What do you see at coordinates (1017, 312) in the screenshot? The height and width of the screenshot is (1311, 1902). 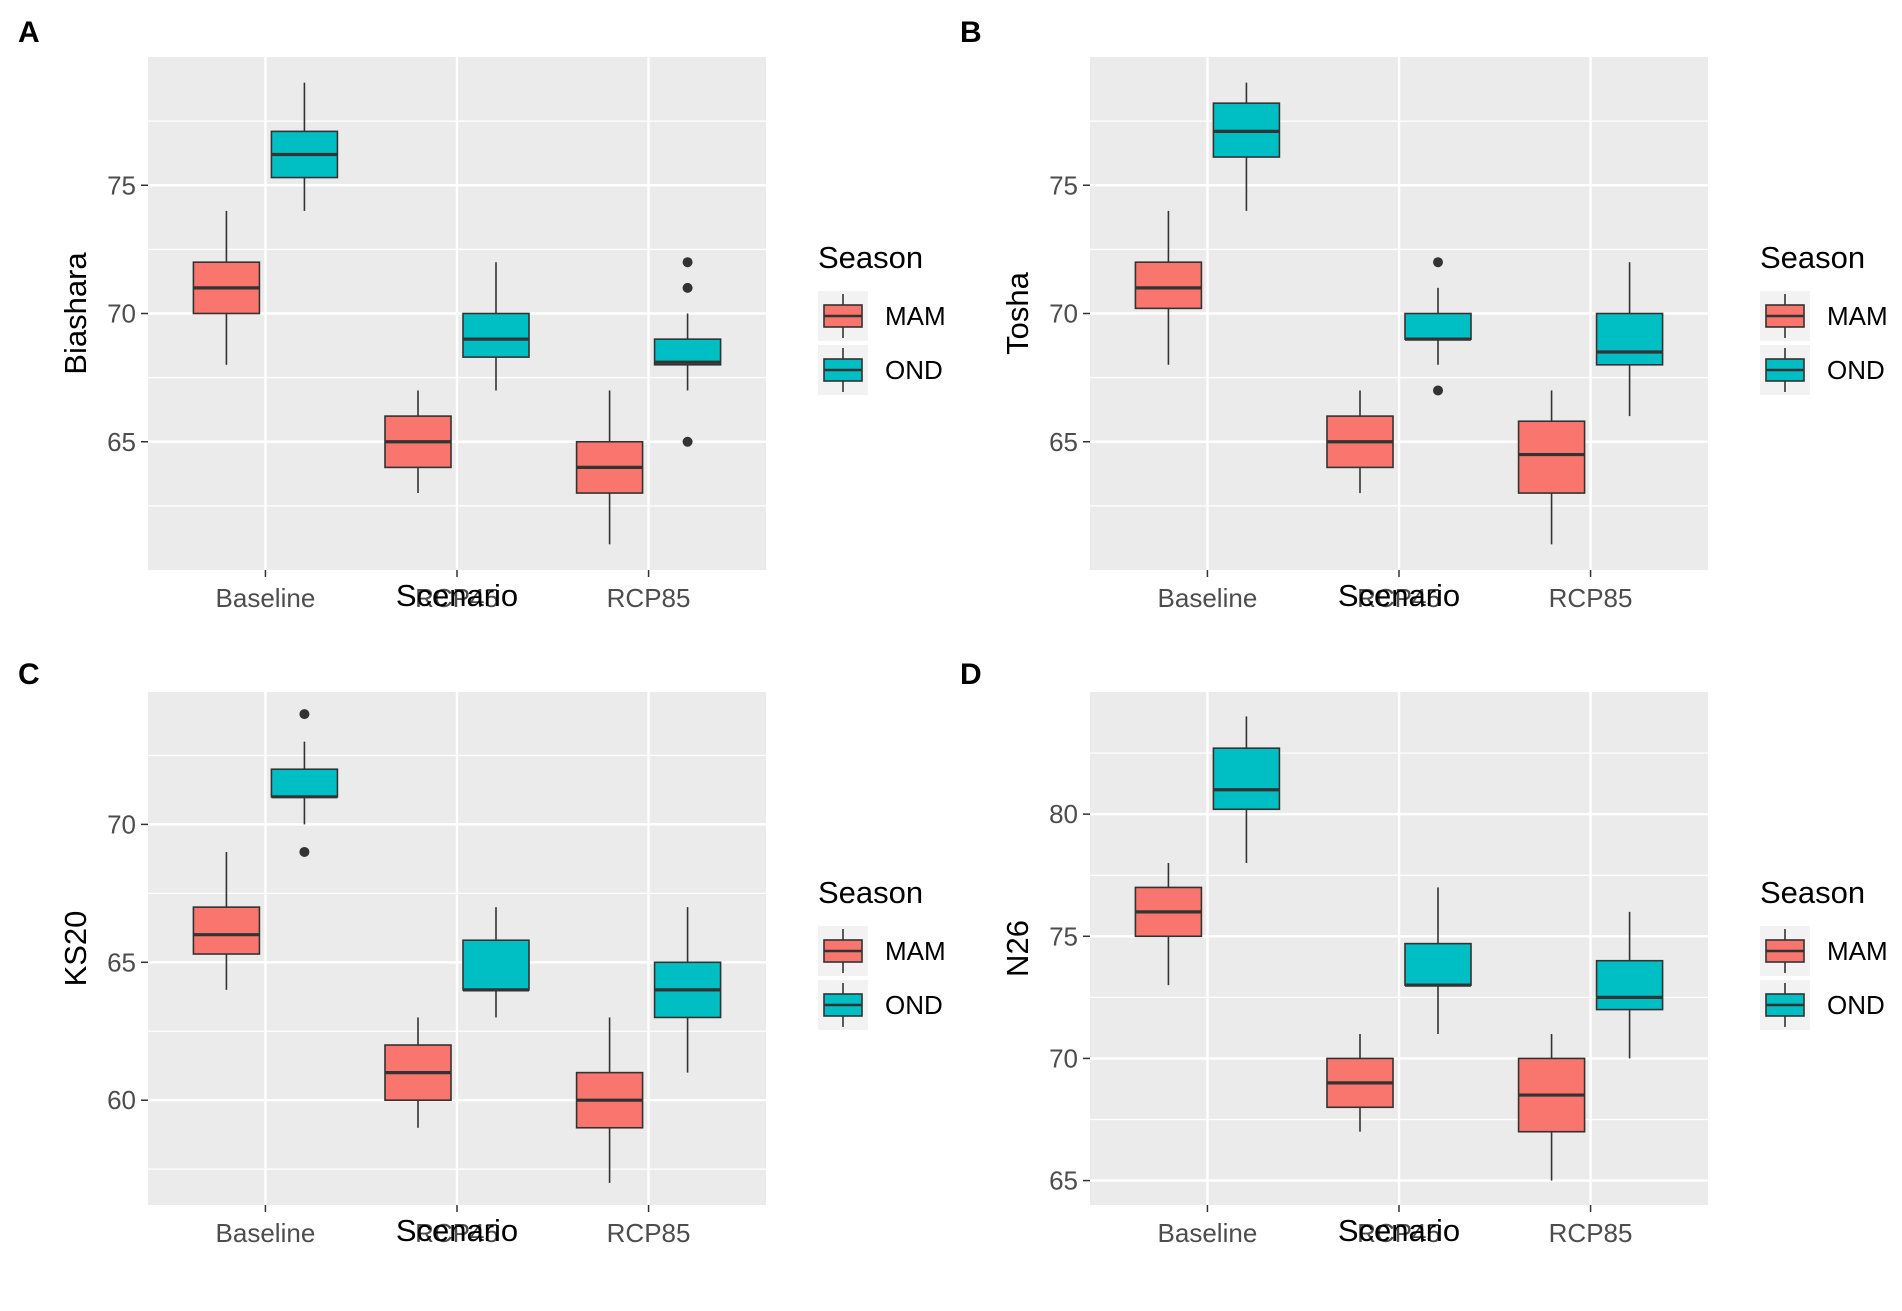 I see `y-axis-title: Tosha` at bounding box center [1017, 312].